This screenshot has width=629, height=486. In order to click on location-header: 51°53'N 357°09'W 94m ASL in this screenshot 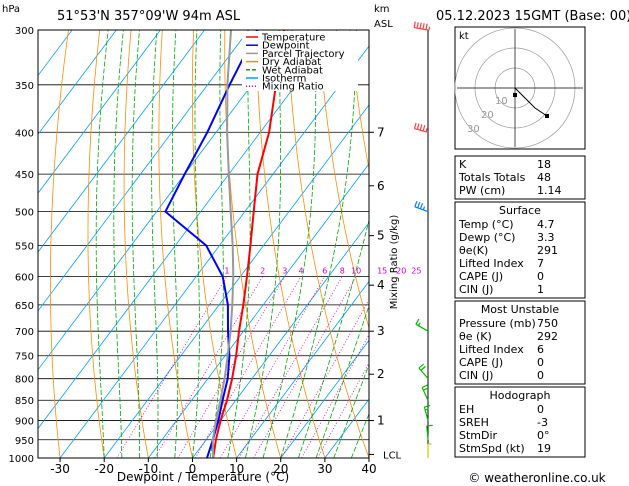, I will do `click(149, 16)`.